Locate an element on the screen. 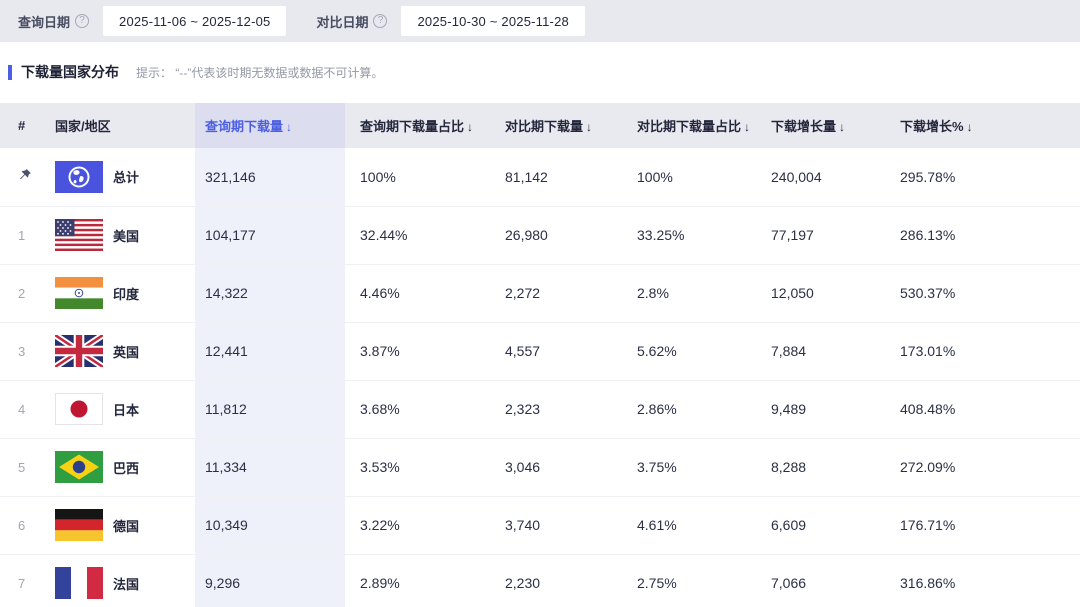 The height and width of the screenshot is (607, 1080). country-name: 德国 is located at coordinates (126, 526).